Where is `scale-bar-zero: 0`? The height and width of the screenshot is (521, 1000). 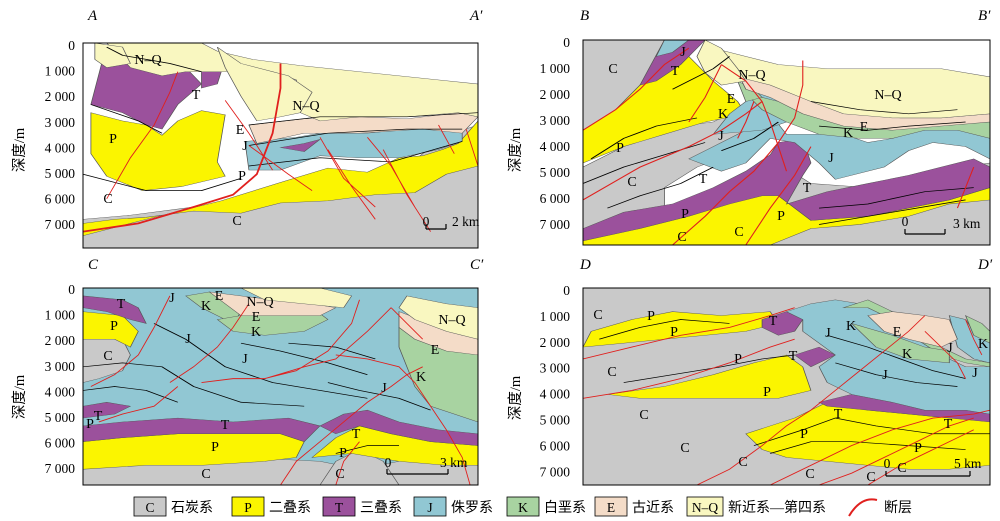 scale-bar-zero: 0 is located at coordinates (887, 463).